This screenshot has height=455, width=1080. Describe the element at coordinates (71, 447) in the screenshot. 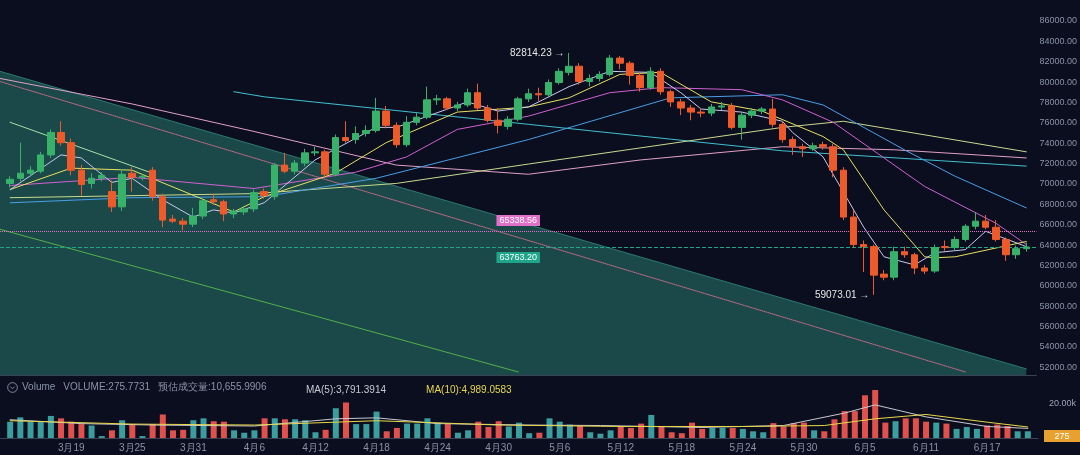

I see `x-tick-label: 3月19` at that location.